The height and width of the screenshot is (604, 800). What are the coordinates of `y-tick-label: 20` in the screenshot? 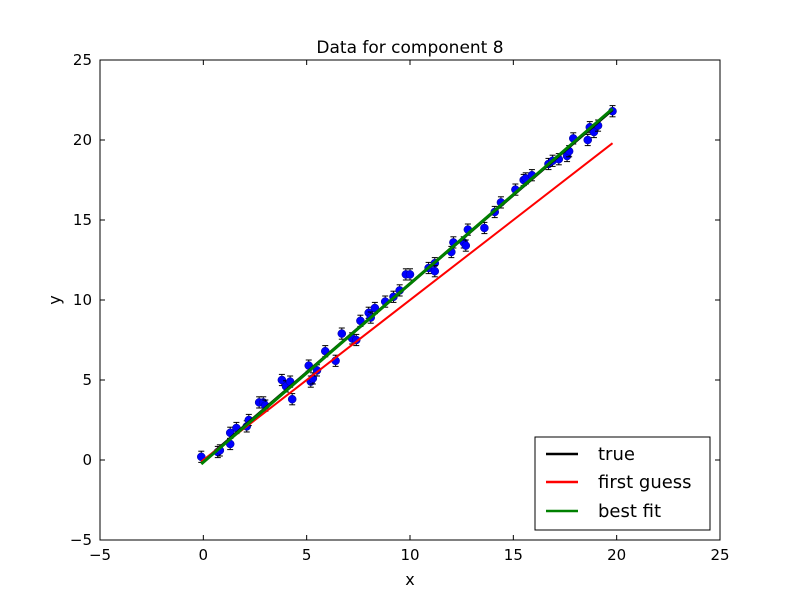 It's located at (82, 140).